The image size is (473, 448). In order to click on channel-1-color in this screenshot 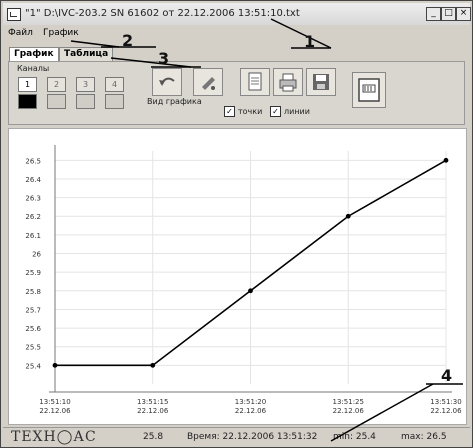, I will do `click(27, 101)`.